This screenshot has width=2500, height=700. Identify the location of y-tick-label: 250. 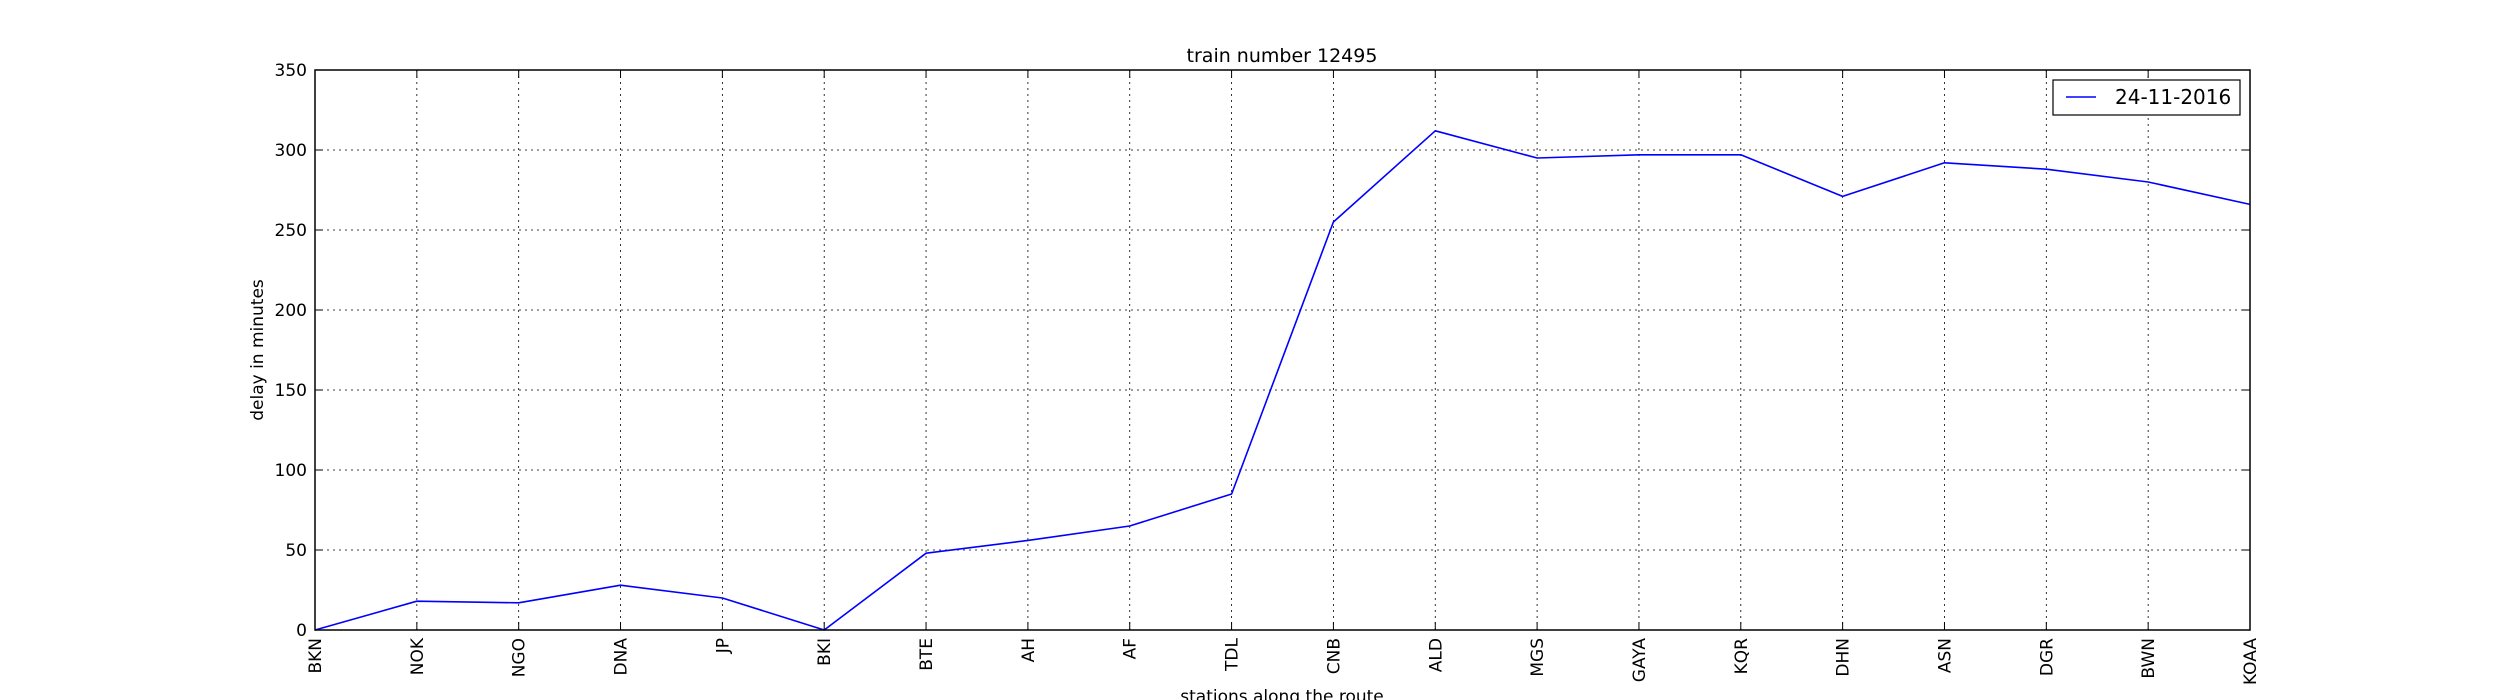
(291, 231).